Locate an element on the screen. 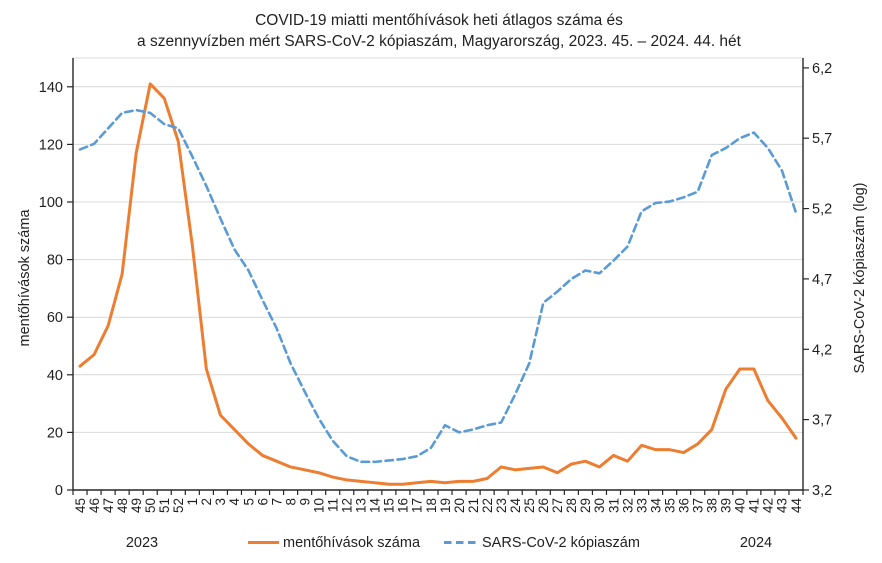  x-tick-label: 8 is located at coordinates (290, 502).